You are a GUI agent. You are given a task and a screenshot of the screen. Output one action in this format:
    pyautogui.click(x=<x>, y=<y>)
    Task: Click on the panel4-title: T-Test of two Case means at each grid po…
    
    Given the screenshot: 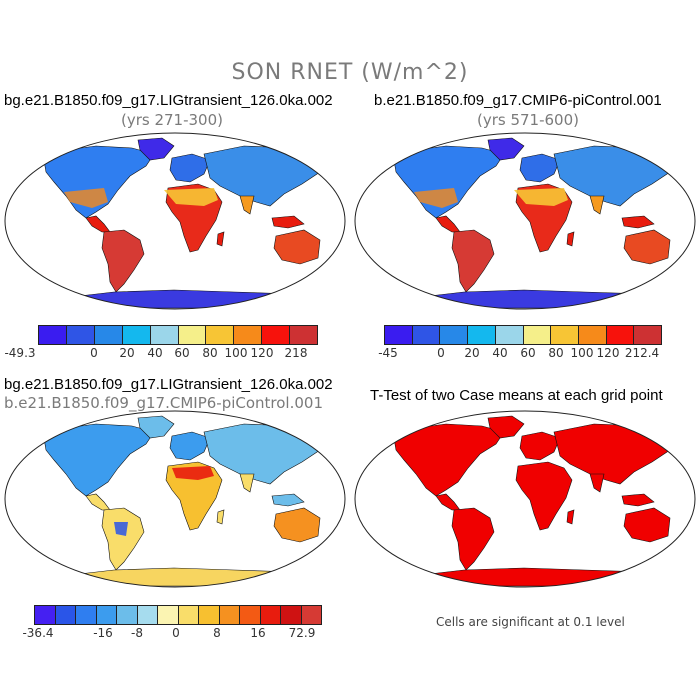 What is the action you would take?
    pyautogui.click(x=516, y=395)
    